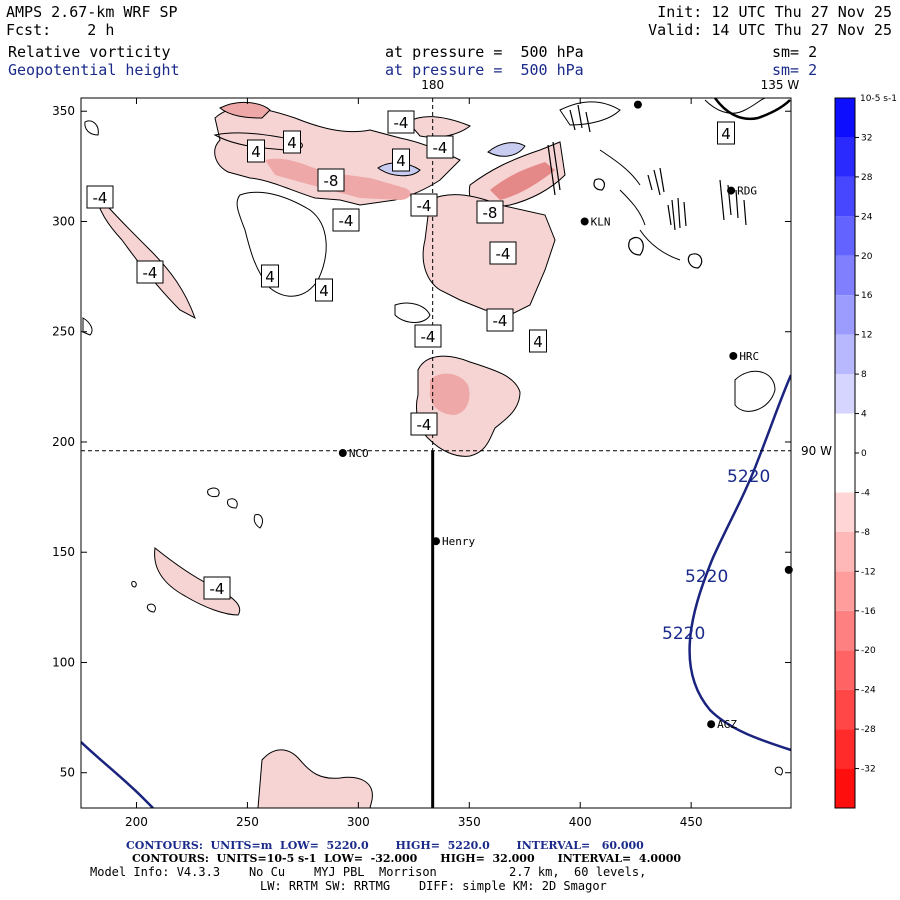  I want to click on colorbar-tick-label: 0, so click(864, 454).